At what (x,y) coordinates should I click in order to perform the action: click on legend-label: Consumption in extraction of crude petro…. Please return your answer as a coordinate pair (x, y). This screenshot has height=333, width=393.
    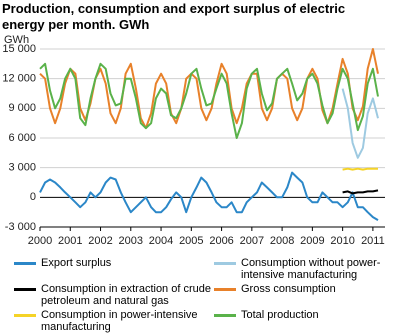
    Looking at the image, I should click on (126, 295).